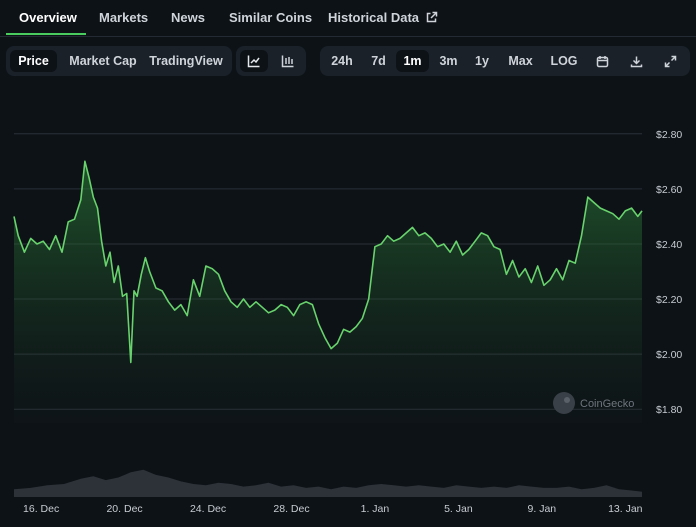  I want to click on fullscreen-icon, so click(670, 61).